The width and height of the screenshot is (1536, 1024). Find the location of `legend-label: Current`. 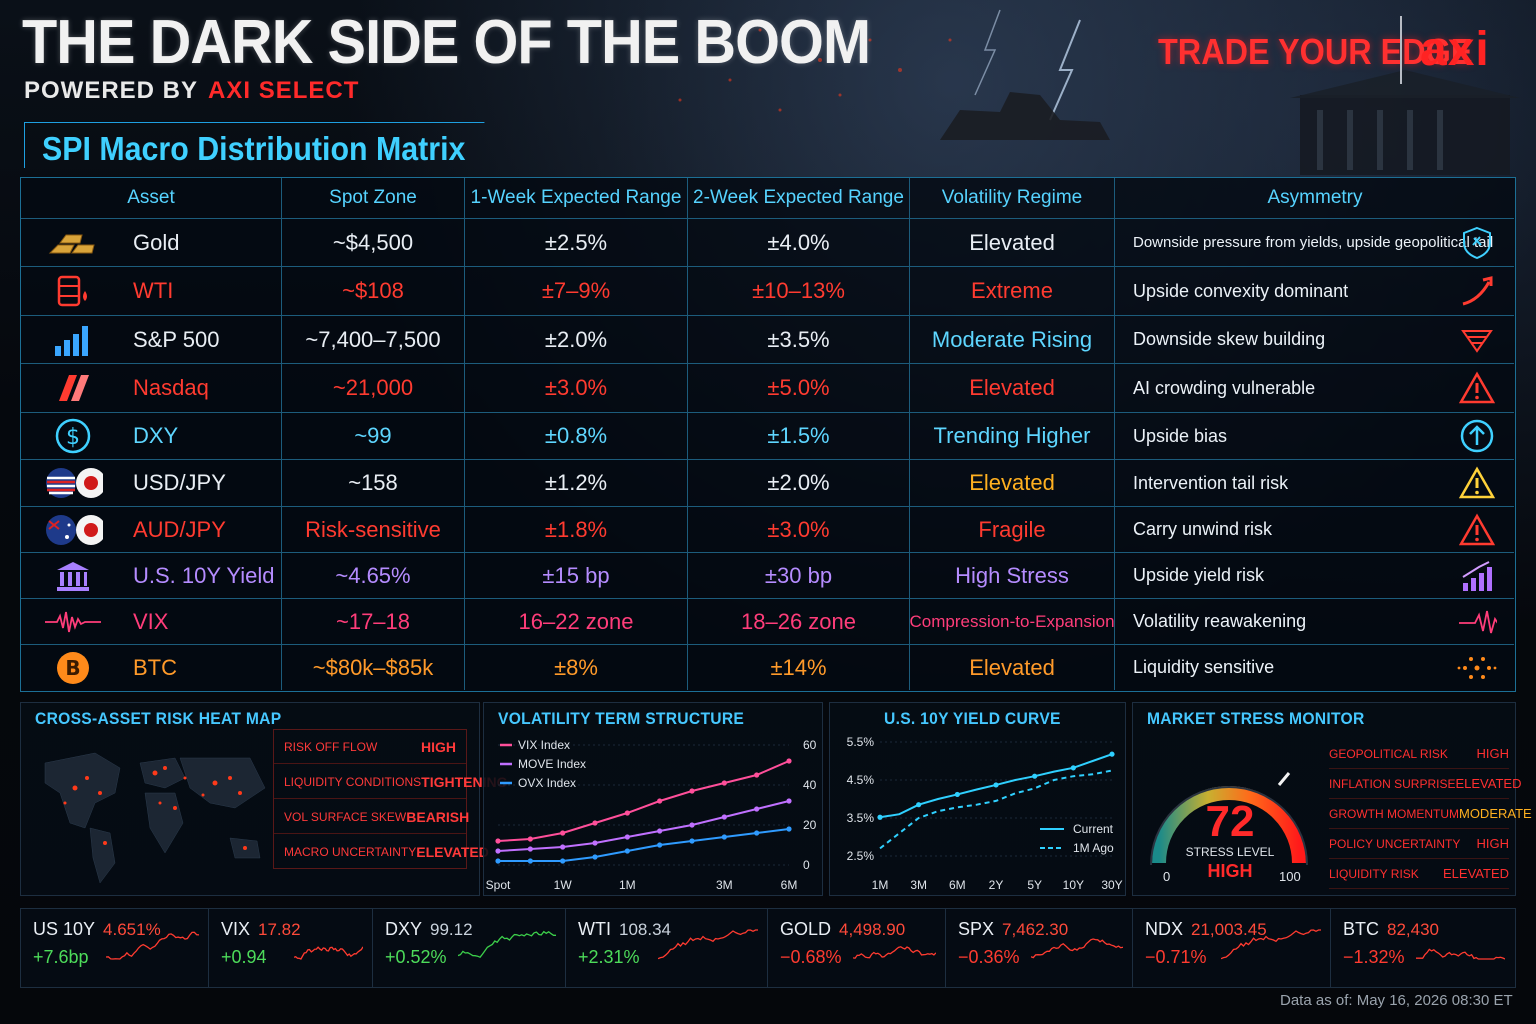

legend-label: Current is located at coordinates (1093, 829).